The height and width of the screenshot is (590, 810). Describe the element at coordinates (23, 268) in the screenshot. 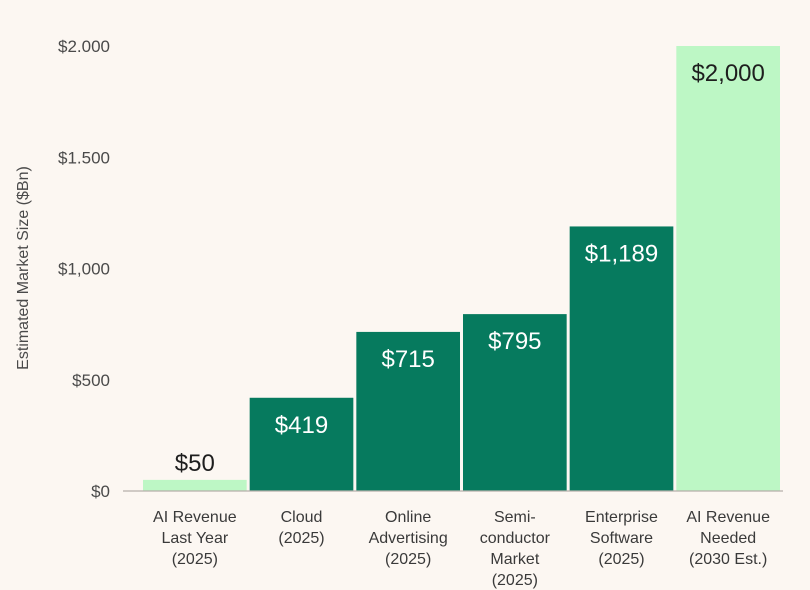

I see `y-axis-label: Estimated Market Size ($Bn)` at that location.